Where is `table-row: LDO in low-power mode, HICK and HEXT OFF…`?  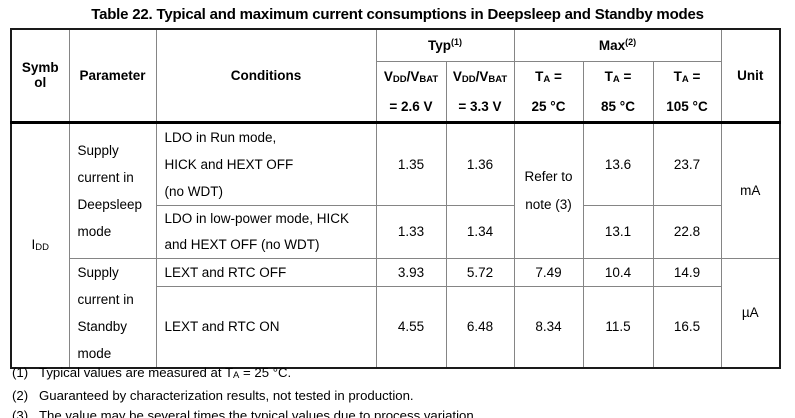 table-row: LDO in low-power mode, HICK and HEXT OFF… is located at coordinates (395, 231).